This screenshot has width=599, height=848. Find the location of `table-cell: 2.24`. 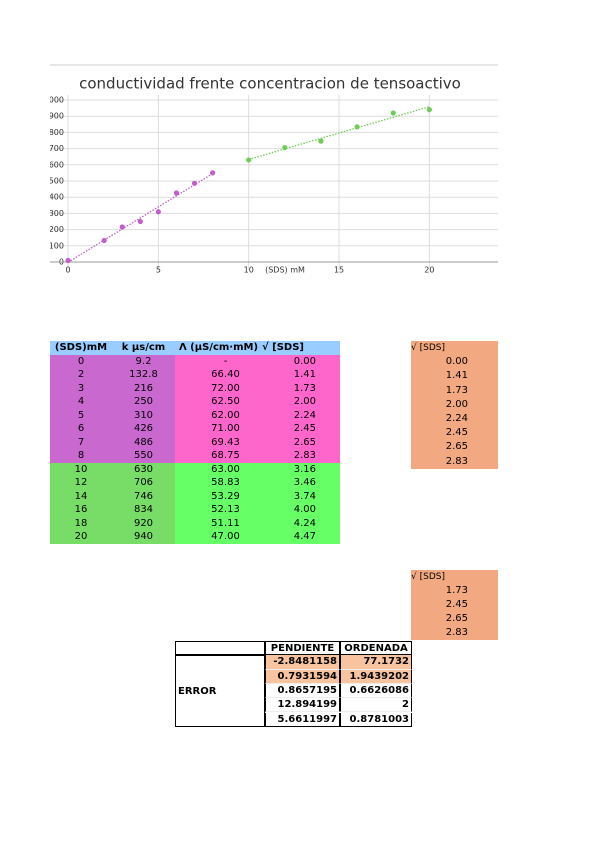

table-cell: 2.24 is located at coordinates (454, 419).